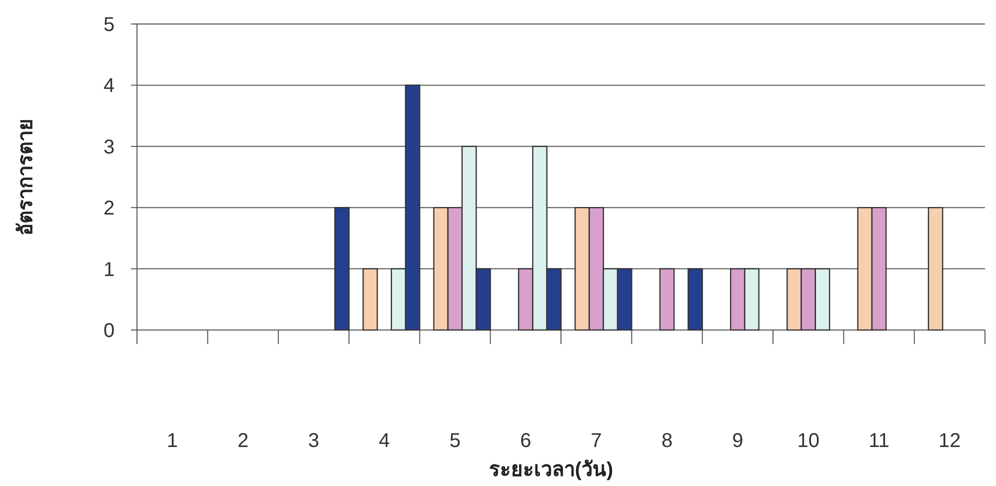 The width and height of the screenshot is (996, 486). Describe the element at coordinates (808, 441) in the screenshot. I see `x-tick-label: 10` at that location.